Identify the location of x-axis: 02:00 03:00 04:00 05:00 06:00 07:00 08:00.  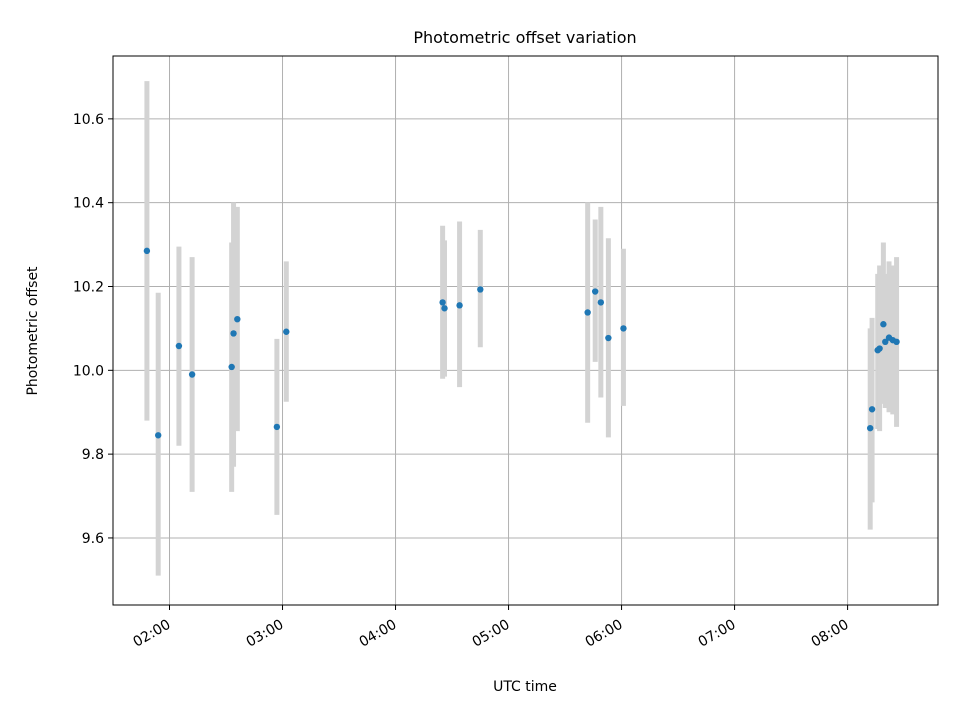
(491, 628).